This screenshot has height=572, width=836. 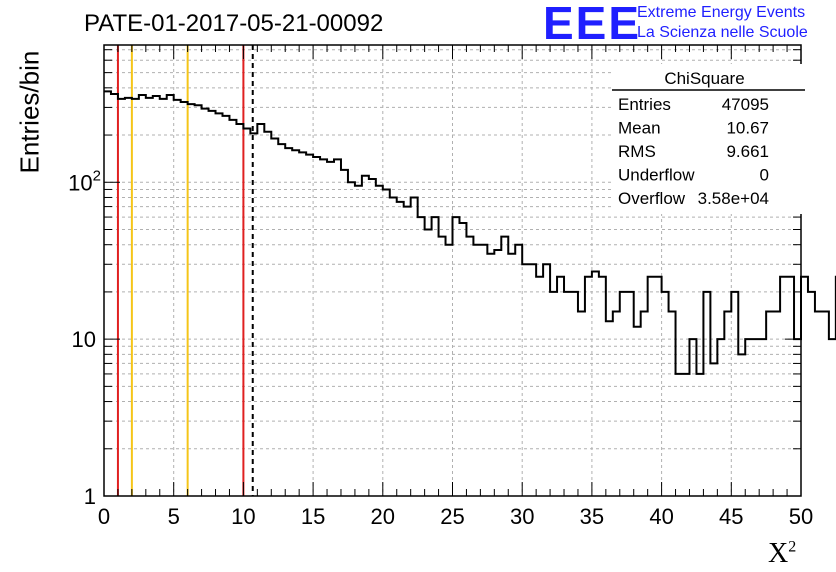 I want to click on stats-label: Overflow, so click(x=652, y=198).